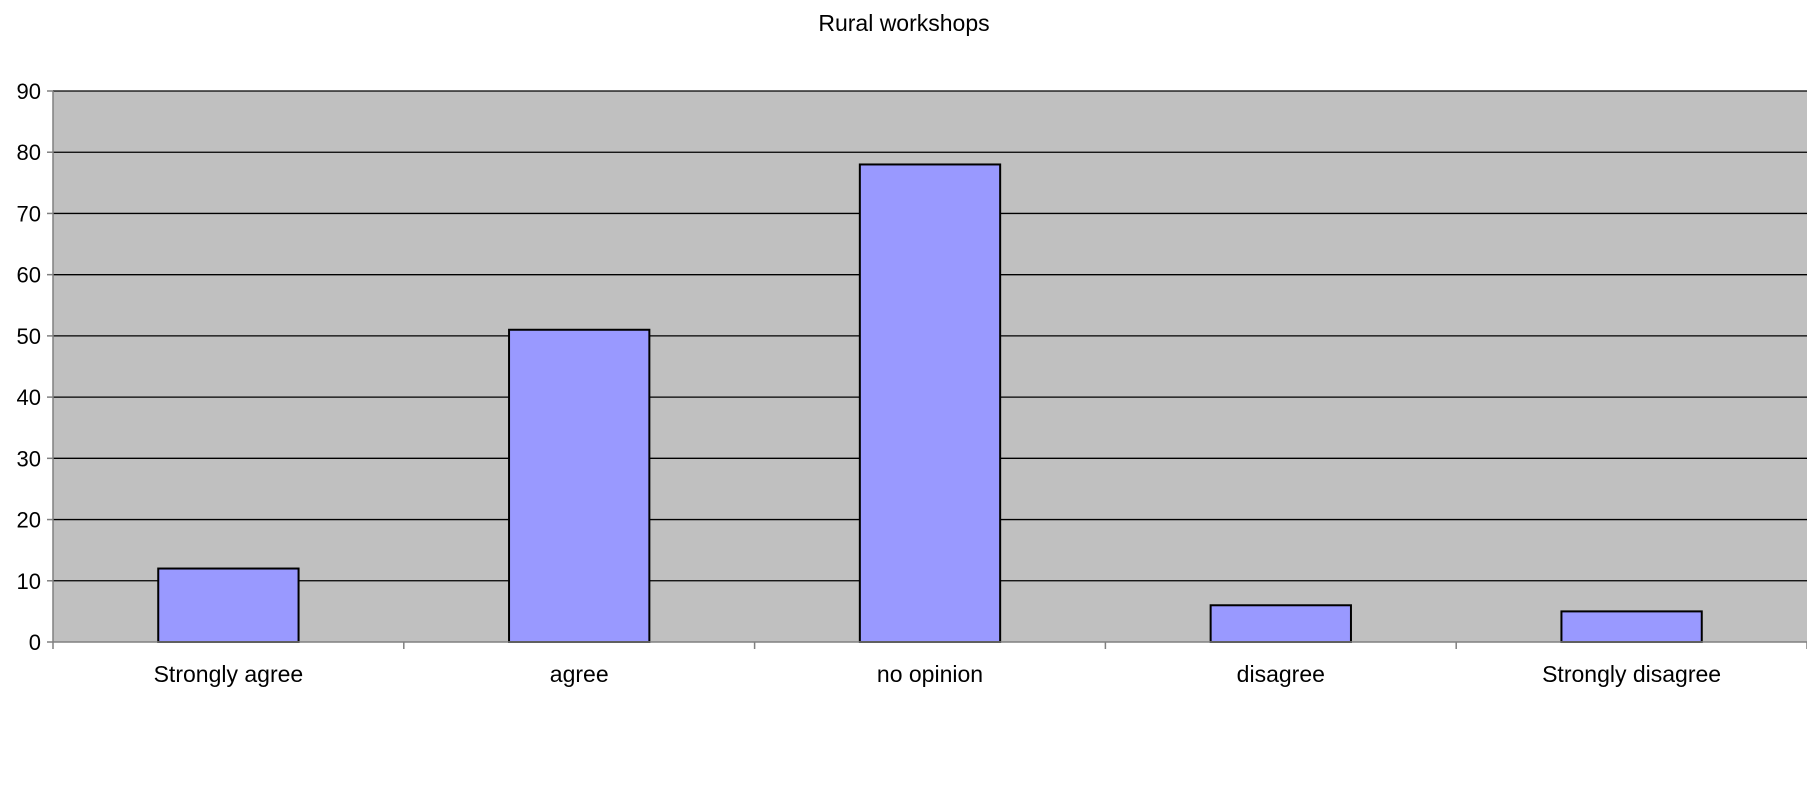 The image size is (1807, 795). Describe the element at coordinates (1281, 674) in the screenshot. I see `x-category-label: disagree` at that location.